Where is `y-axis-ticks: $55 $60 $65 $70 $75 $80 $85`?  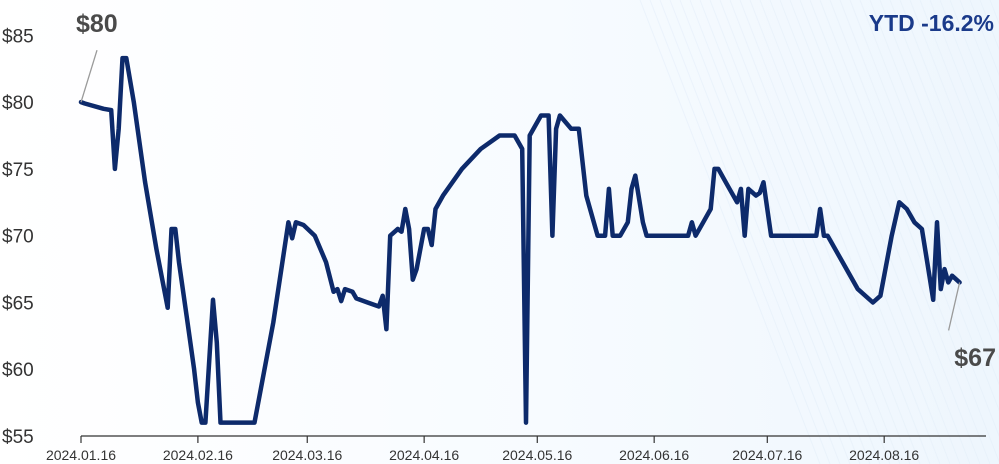
y-axis-ticks: $55 $60 $65 $70 $75 $80 $85 is located at coordinates (18, 237).